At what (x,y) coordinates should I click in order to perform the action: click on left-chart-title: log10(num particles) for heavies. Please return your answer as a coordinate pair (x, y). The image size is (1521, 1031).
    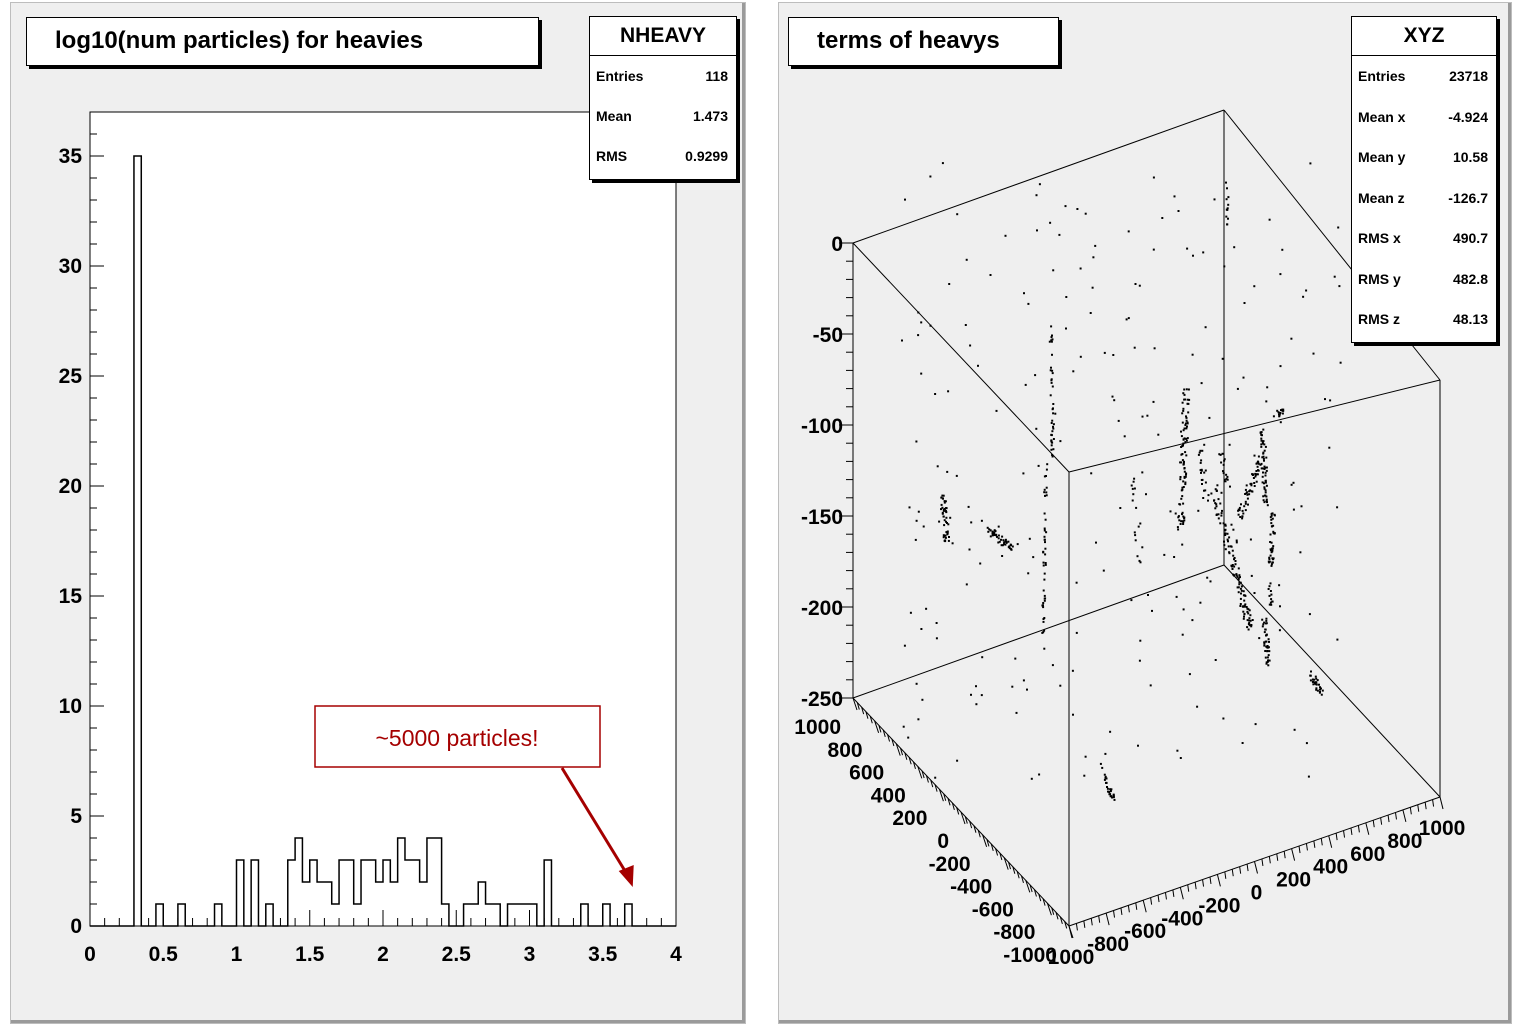
    Looking at the image, I should click on (282, 41).